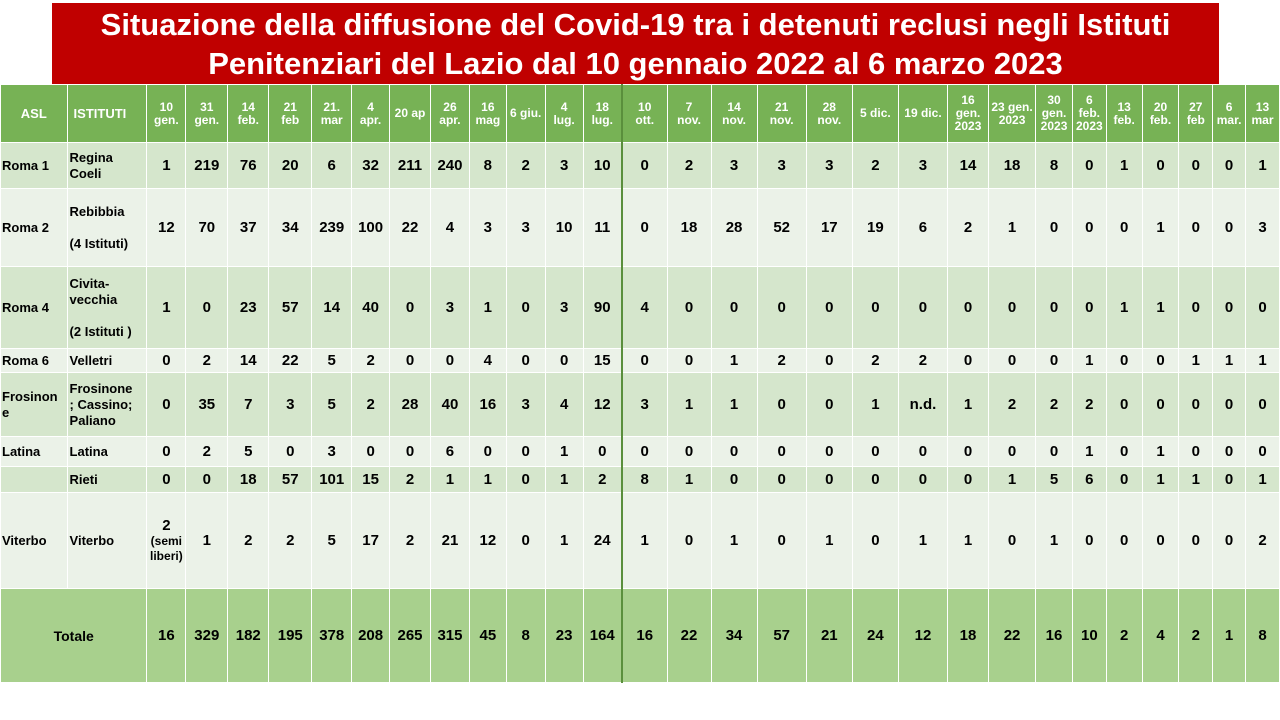 The height and width of the screenshot is (720, 1280). Describe the element at coordinates (207, 227) in the screenshot. I see `value-cell: 70` at that location.